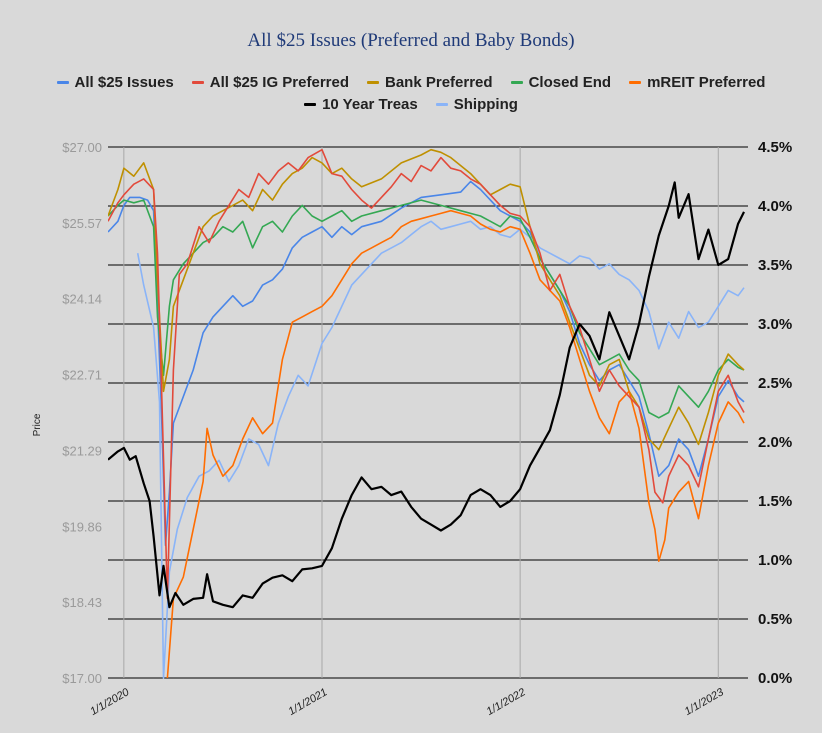 Image resolution: width=822 pixels, height=733 pixels. I want to click on y-right-tick-label: 4.5%, so click(775, 147).